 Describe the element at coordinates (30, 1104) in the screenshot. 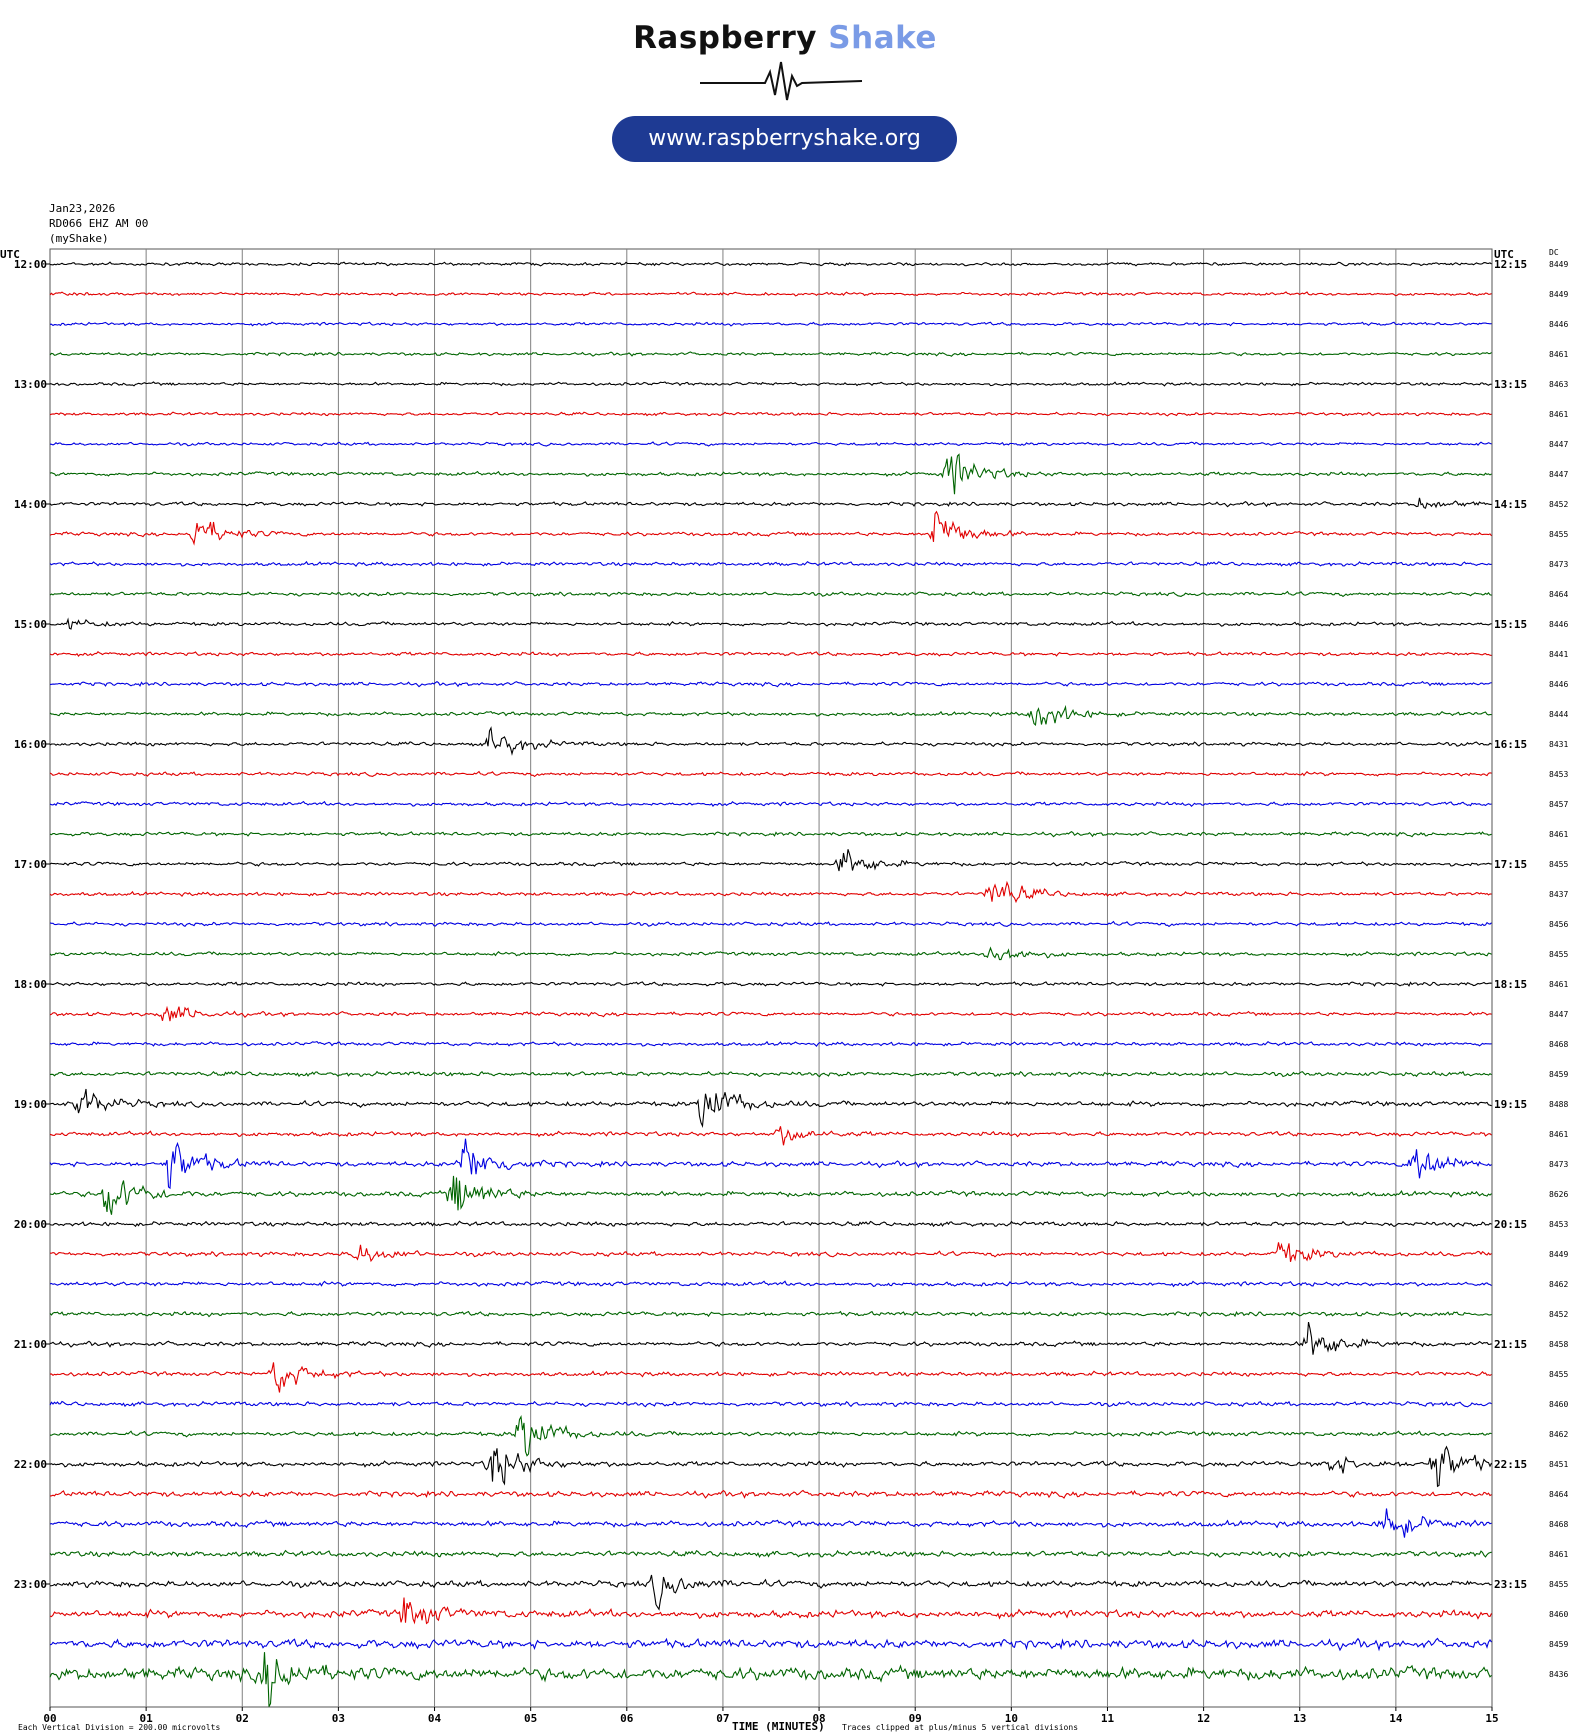

I see `hour-label-left: 19:00` at that location.